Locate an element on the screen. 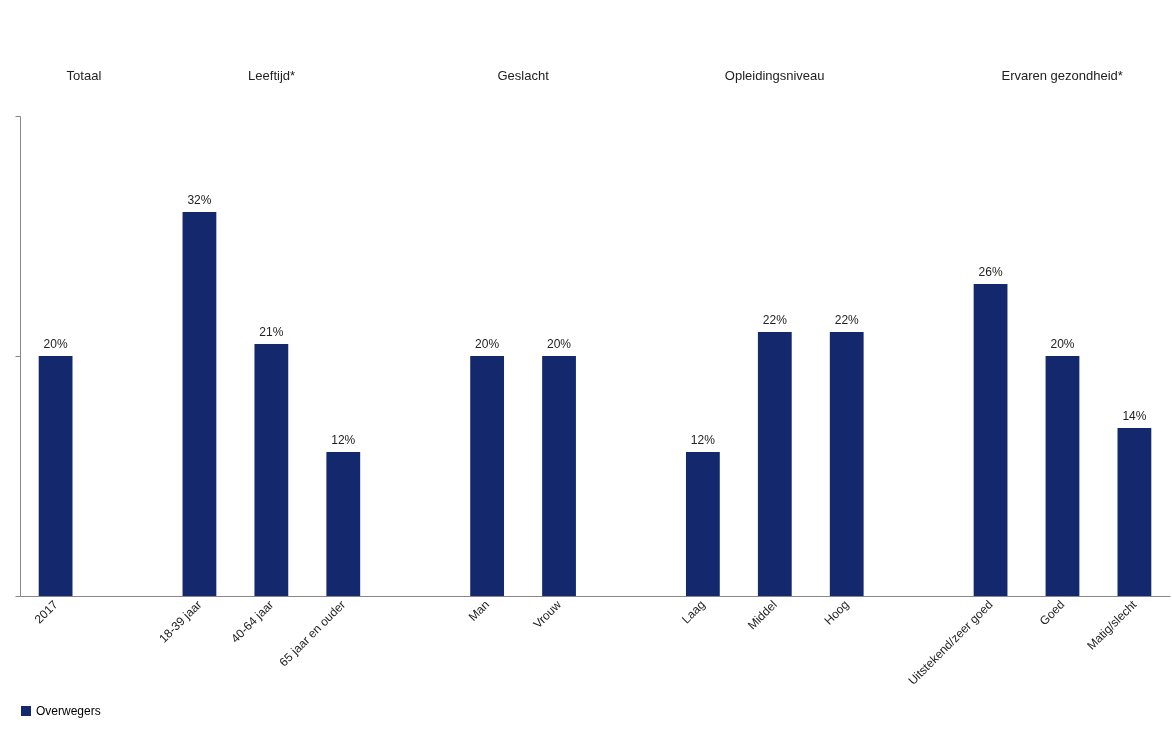  data-label: 21% is located at coordinates (271, 332).